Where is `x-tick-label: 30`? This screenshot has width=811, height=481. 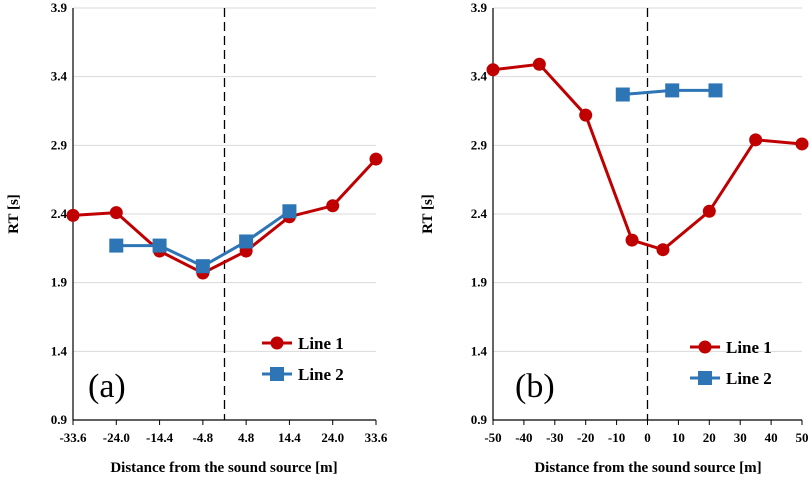 x-tick-label: 30 is located at coordinates (740, 437).